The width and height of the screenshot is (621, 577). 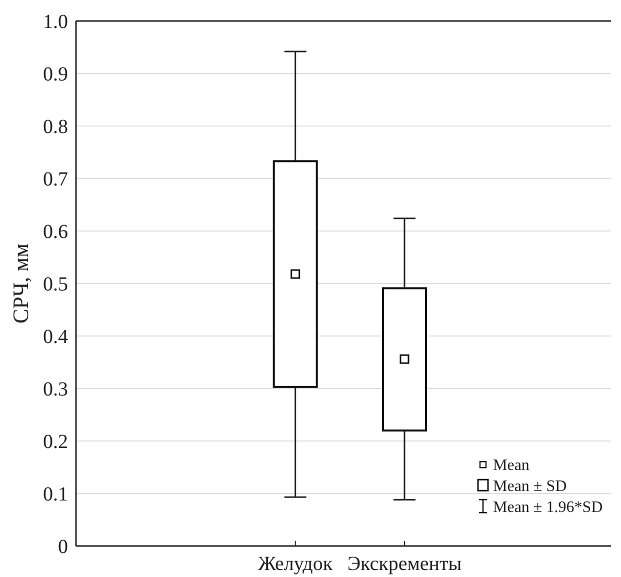 I want to click on x-tick-label: Экскременты, so click(x=404, y=564).